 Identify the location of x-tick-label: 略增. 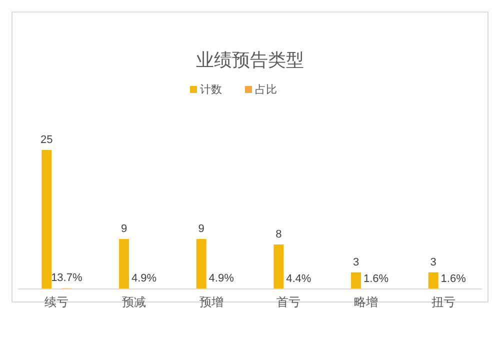
(366, 302).